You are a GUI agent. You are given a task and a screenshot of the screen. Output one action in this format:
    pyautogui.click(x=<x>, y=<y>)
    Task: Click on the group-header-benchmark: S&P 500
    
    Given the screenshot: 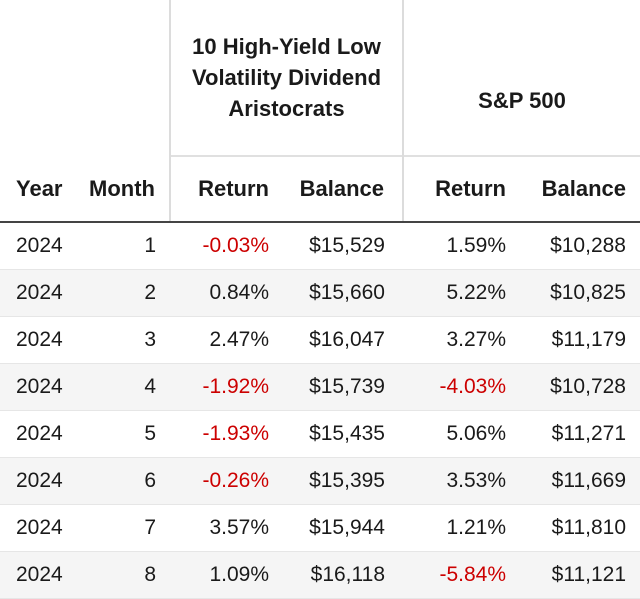 What is the action you would take?
    pyautogui.click(x=522, y=100)
    